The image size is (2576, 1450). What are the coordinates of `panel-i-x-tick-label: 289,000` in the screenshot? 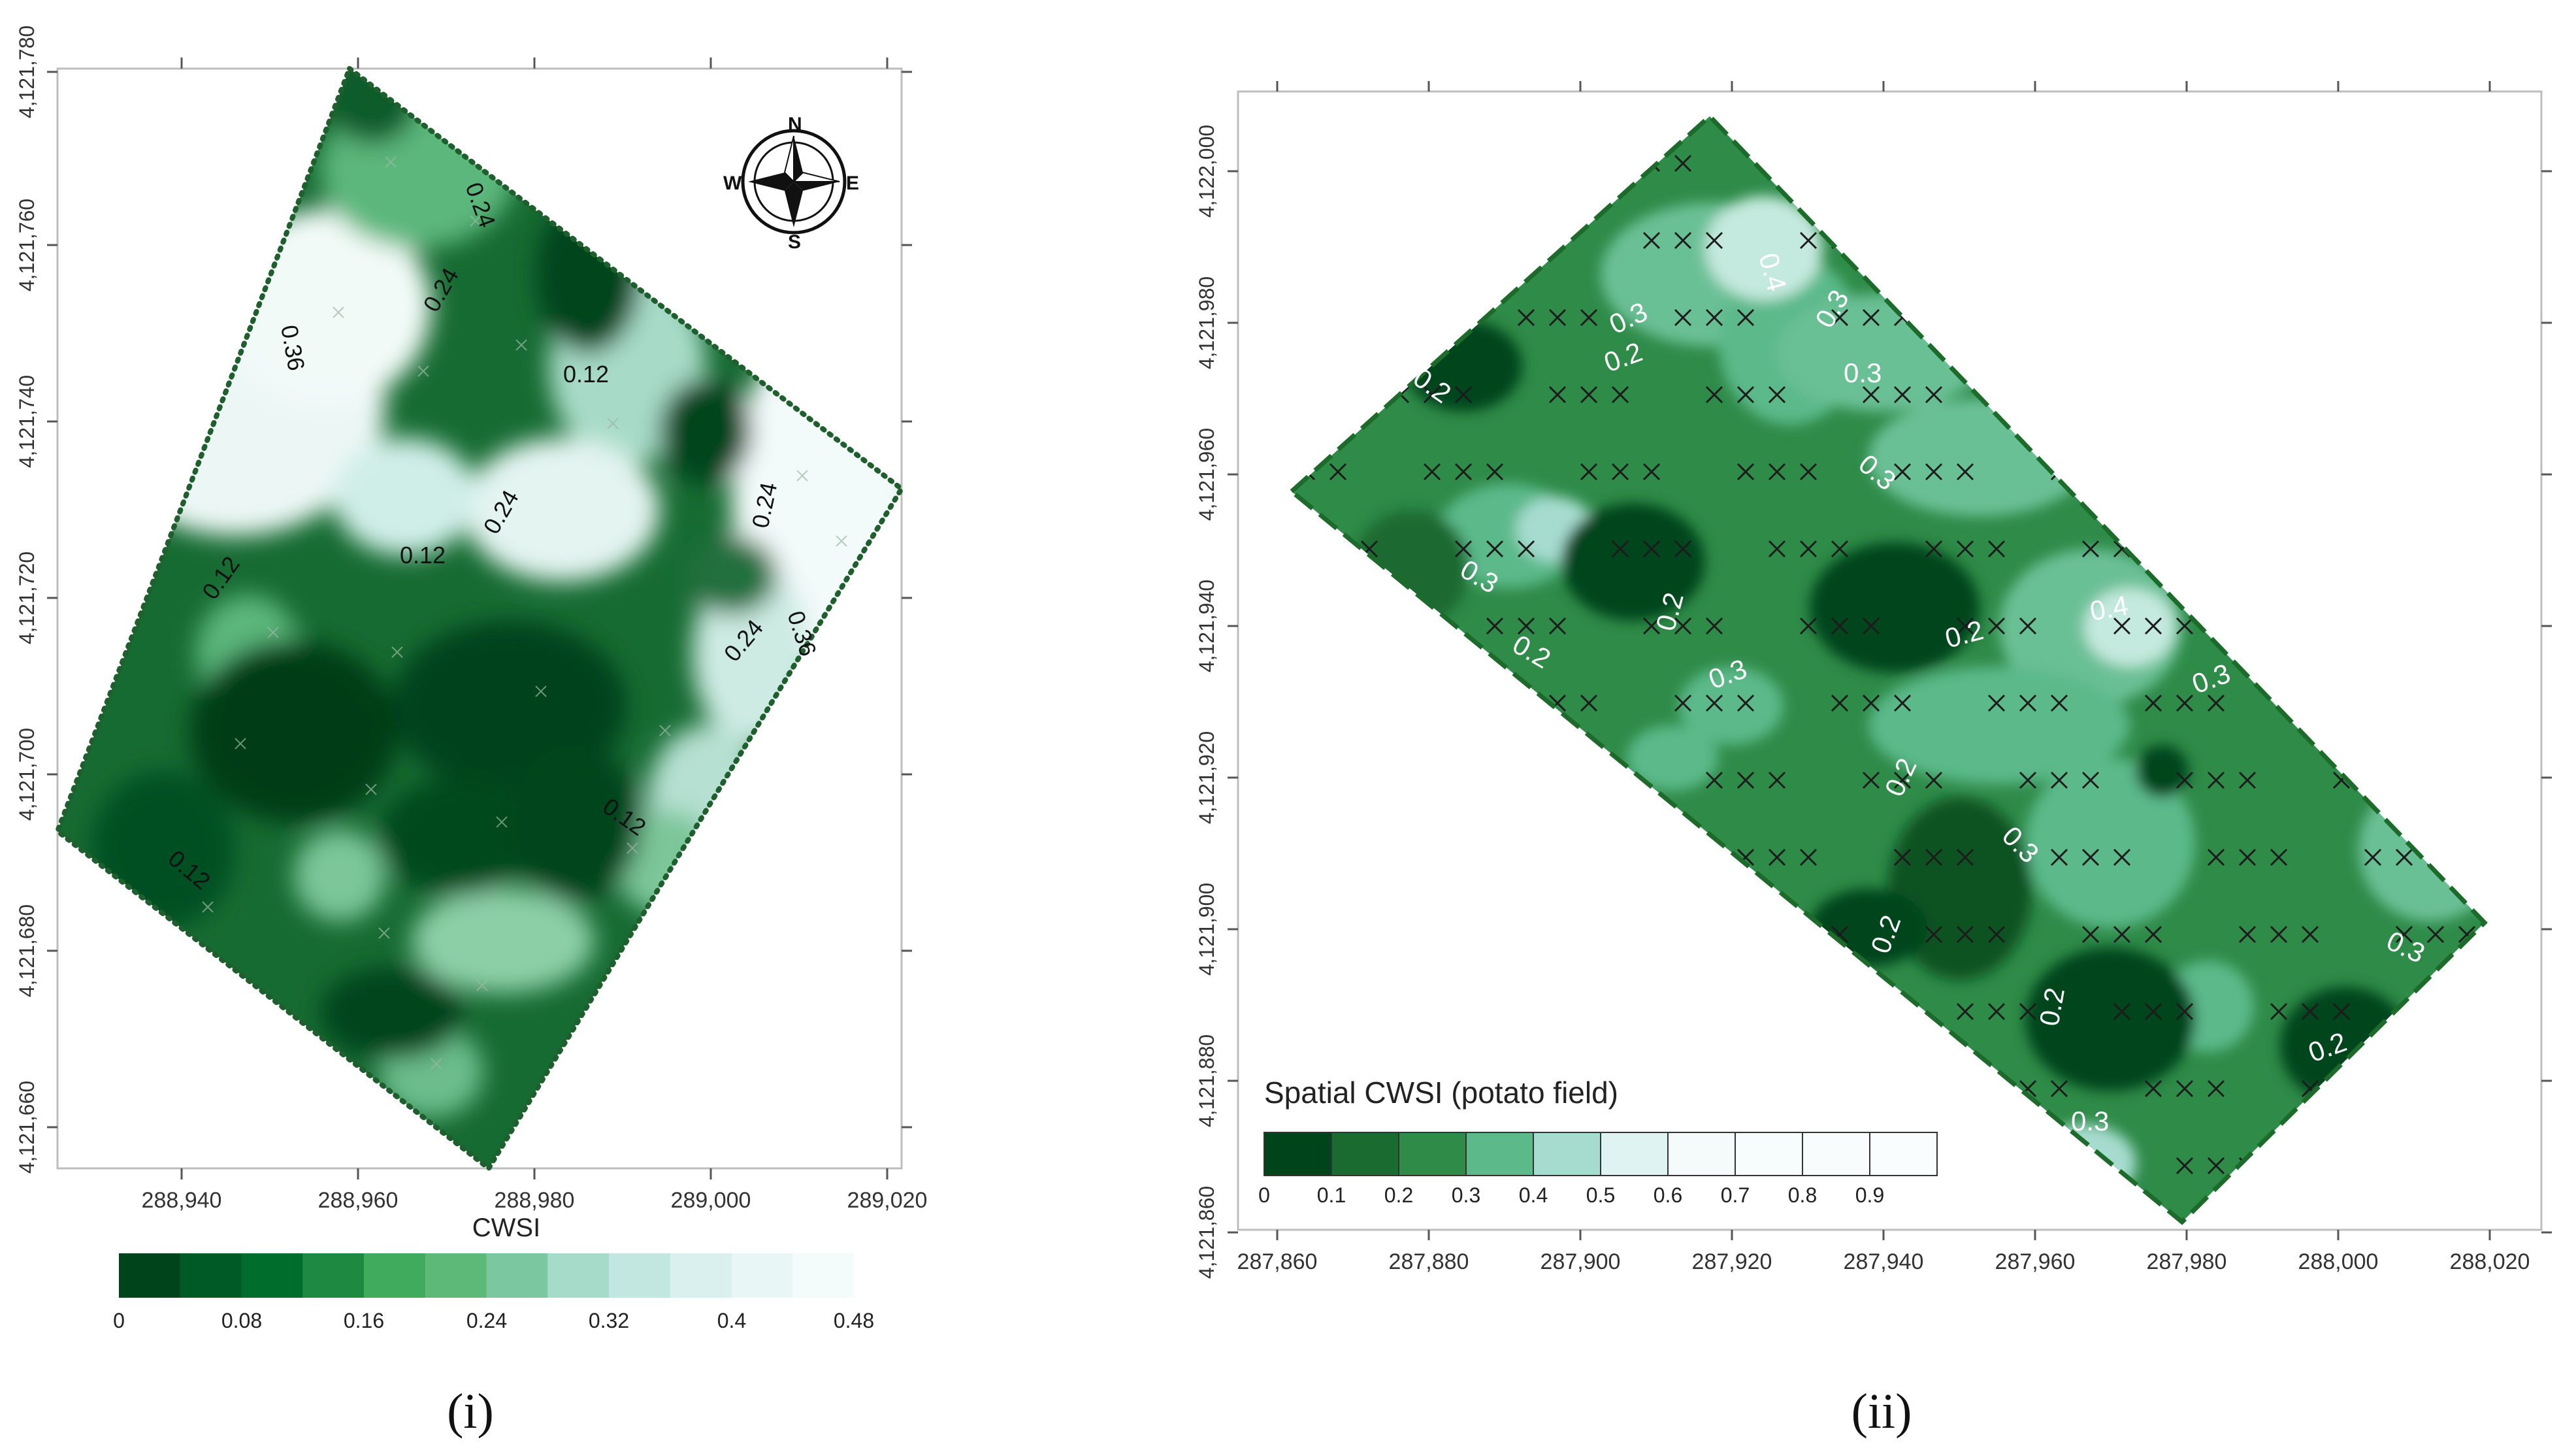 It's located at (711, 1200).